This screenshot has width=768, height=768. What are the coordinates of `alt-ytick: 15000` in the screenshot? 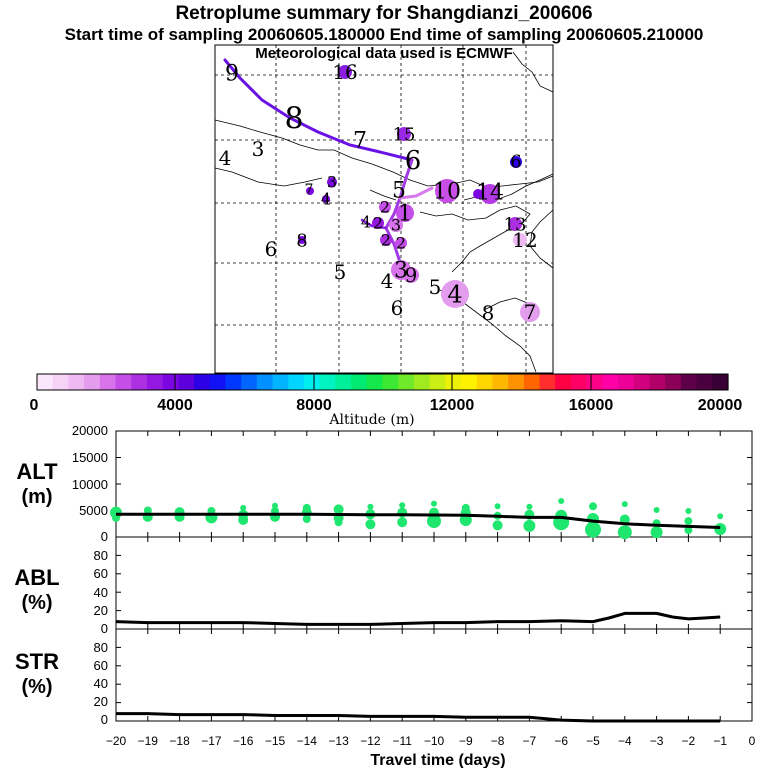 It's located at (90, 457).